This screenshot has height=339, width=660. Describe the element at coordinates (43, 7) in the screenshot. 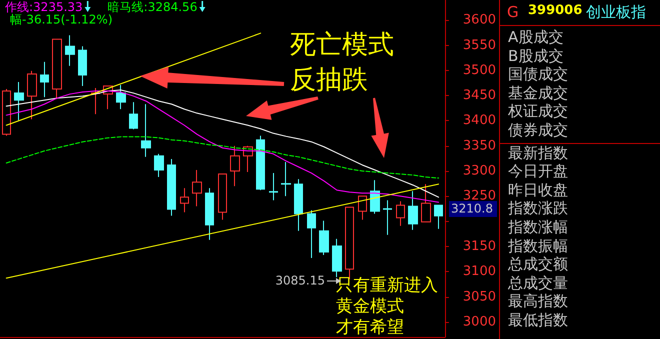

I see `text: 作线:3235.33` at that location.